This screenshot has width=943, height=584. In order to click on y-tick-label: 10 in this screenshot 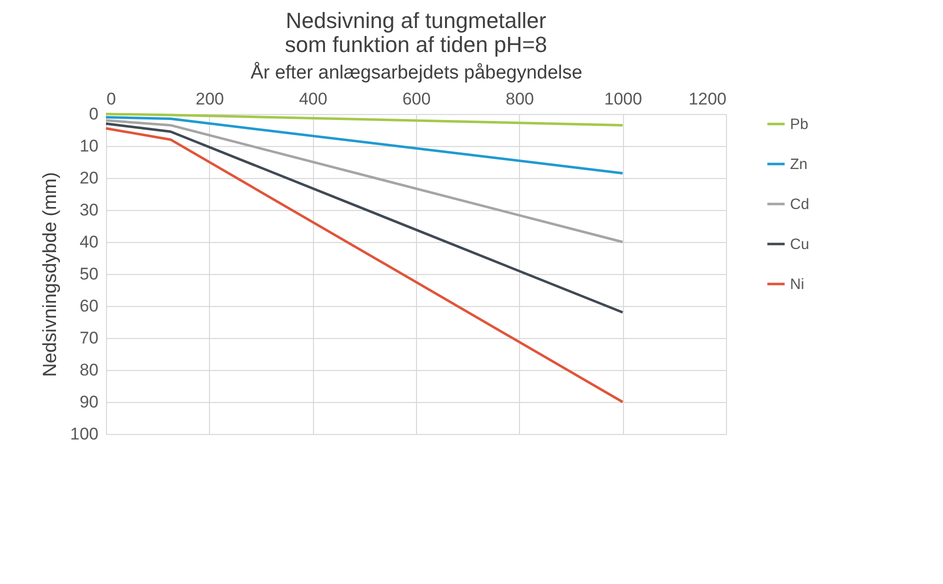, I will do `click(89, 146)`.